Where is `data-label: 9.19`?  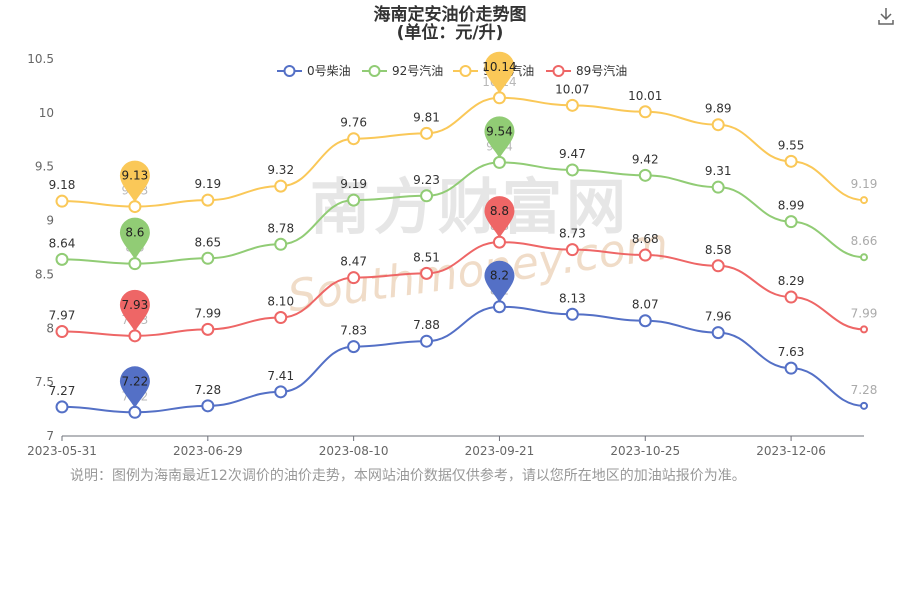 data-label: 9.19 is located at coordinates (207, 184).